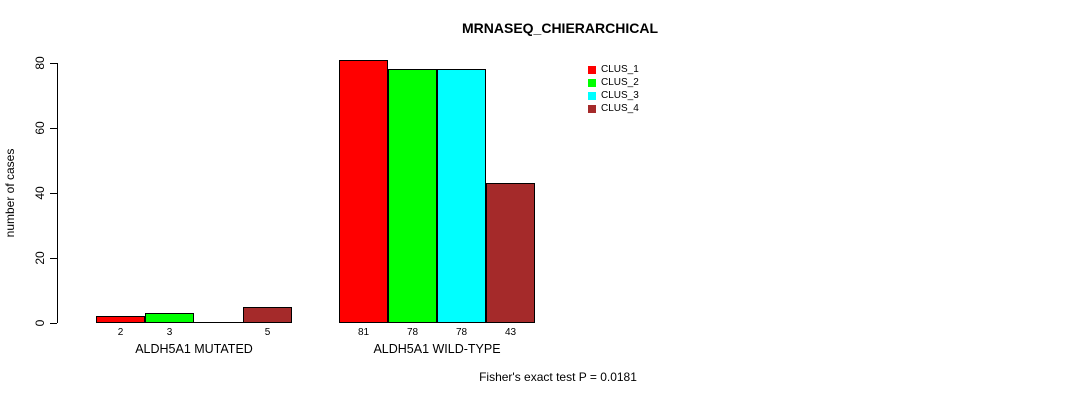 This screenshot has height=400, width=1090. I want to click on legend-item-clus_1: CLUS_1, so click(613, 69).